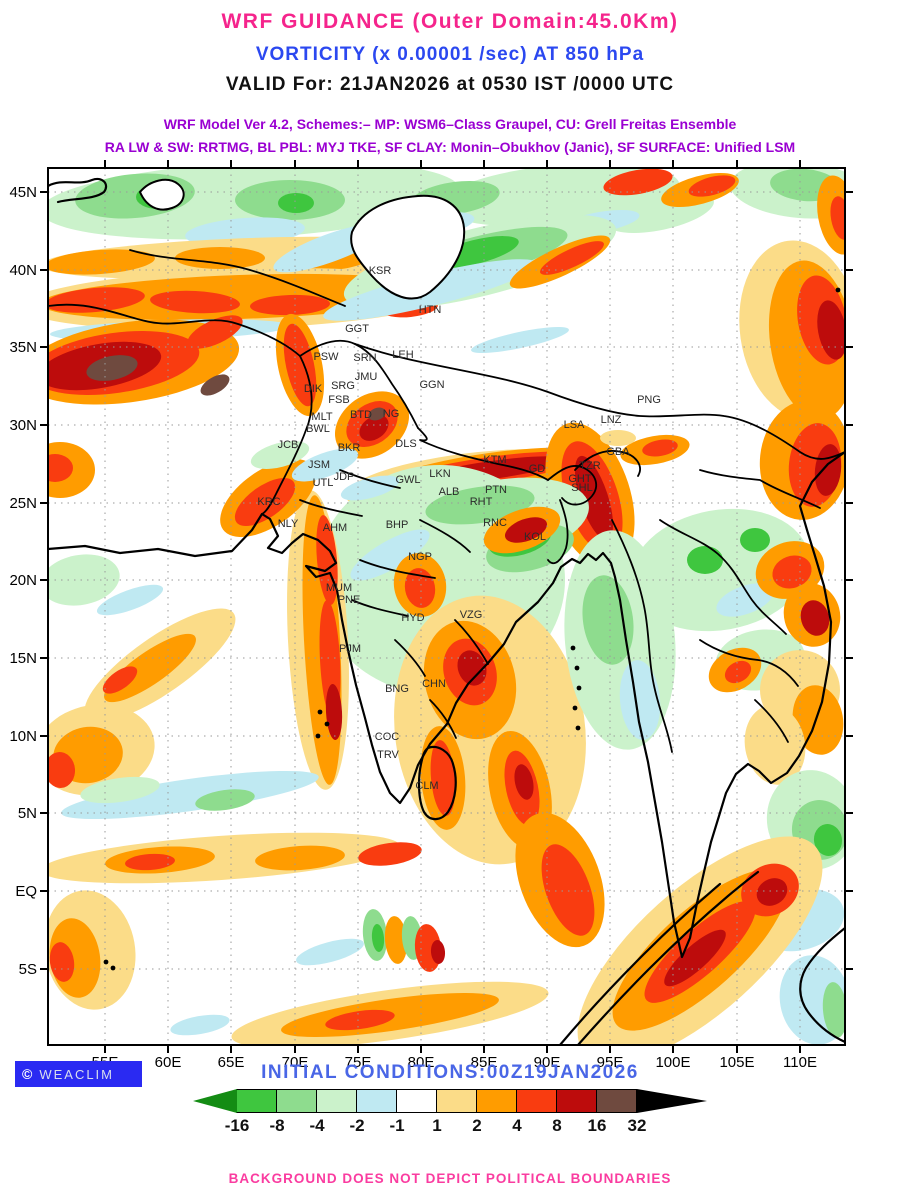 Image resolution: width=900 pixels, height=1200 pixels. Describe the element at coordinates (288, 524) in the screenshot. I see `station-label-nly: NLY` at that location.